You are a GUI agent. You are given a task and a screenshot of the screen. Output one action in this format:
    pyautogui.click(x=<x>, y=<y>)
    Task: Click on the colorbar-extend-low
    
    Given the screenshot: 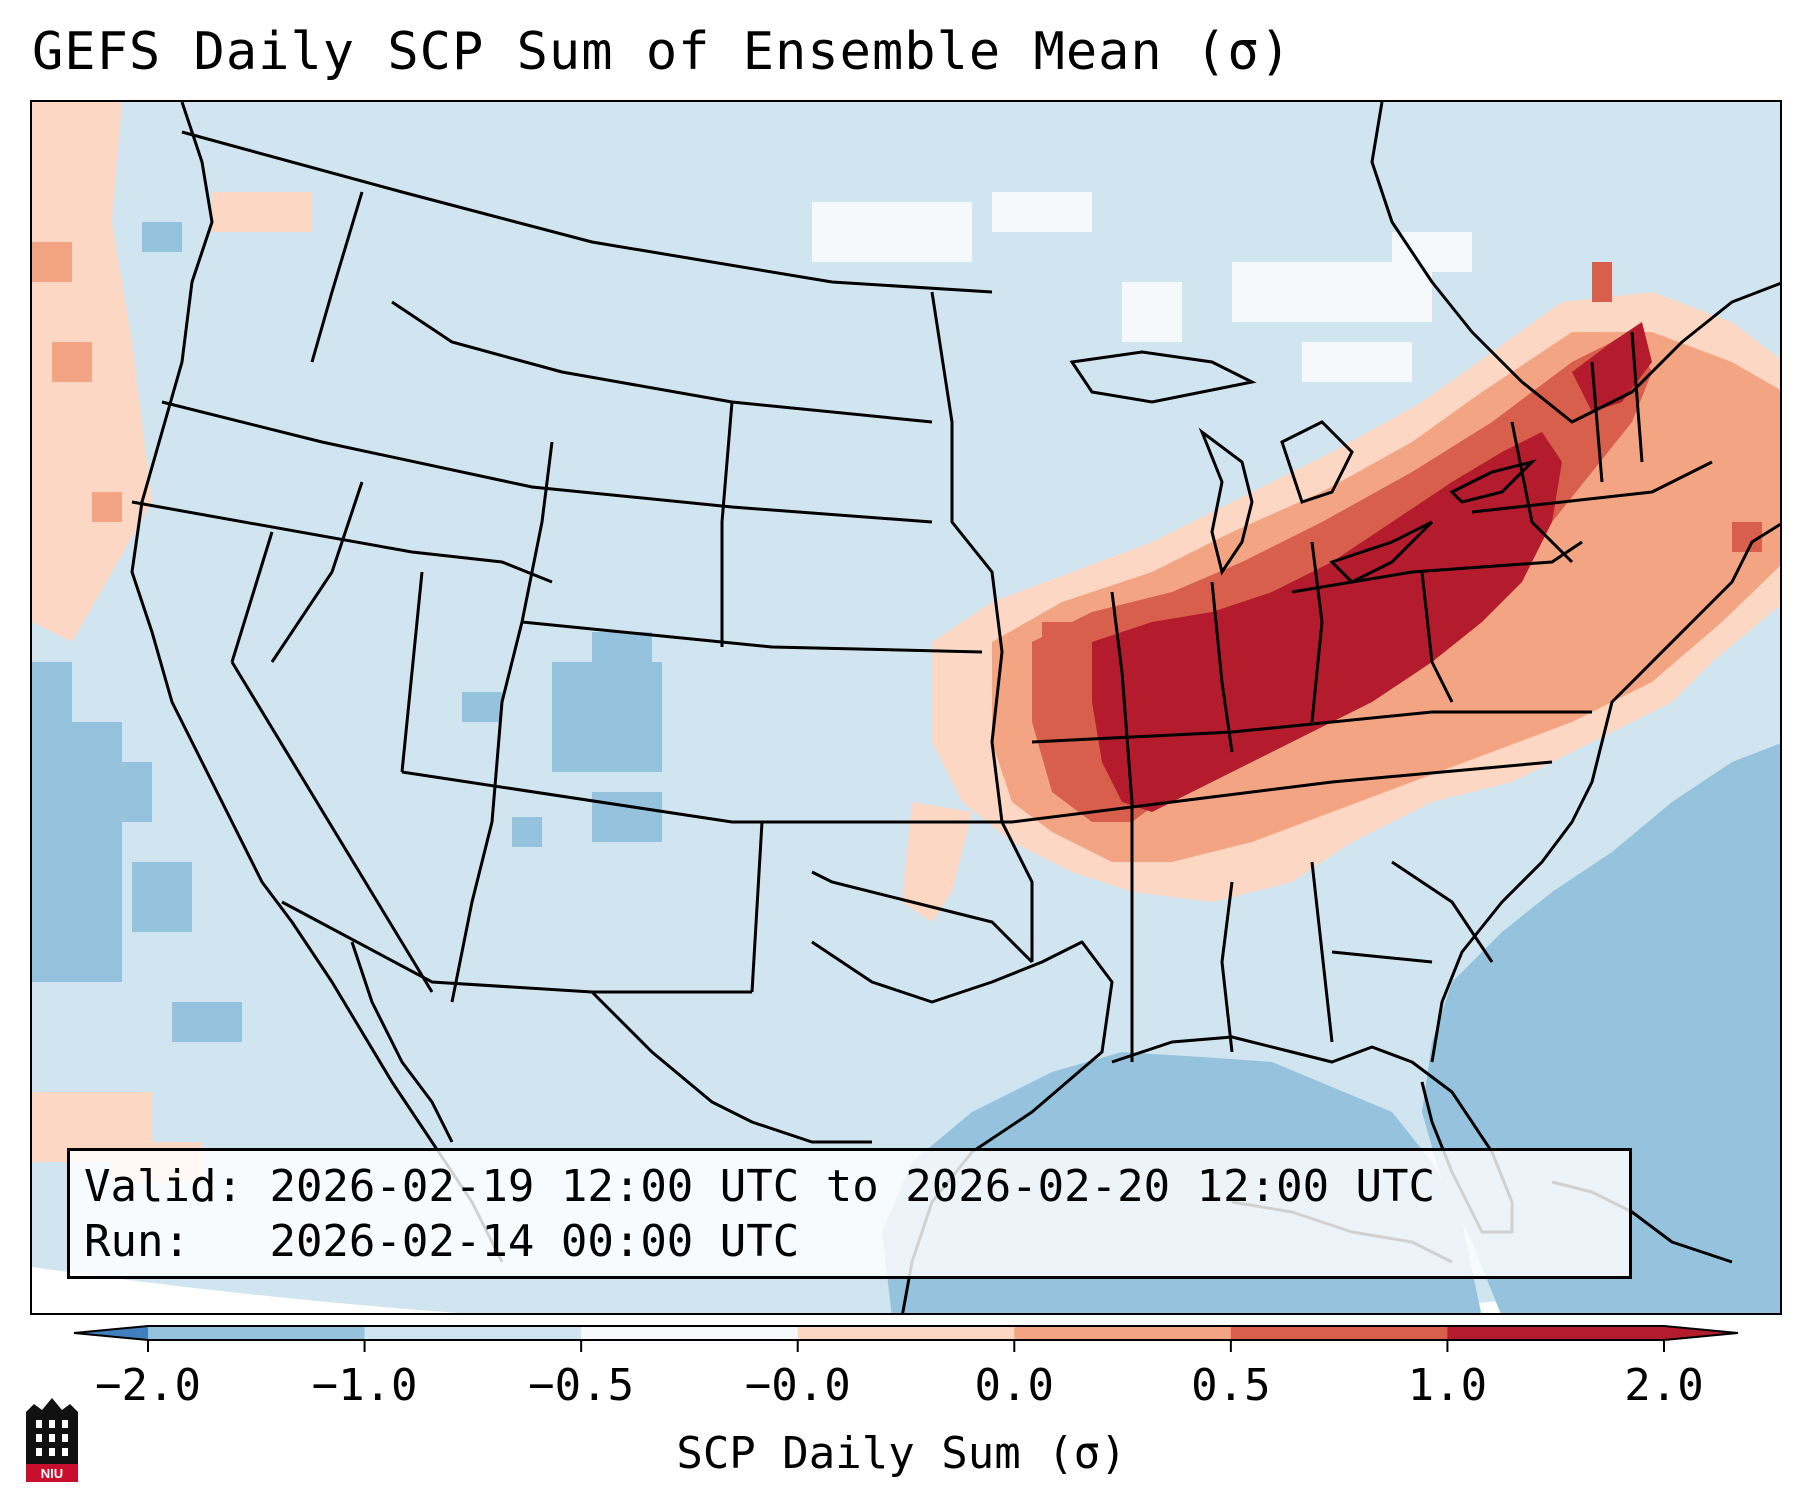 What is the action you would take?
    pyautogui.click(x=111, y=1333)
    